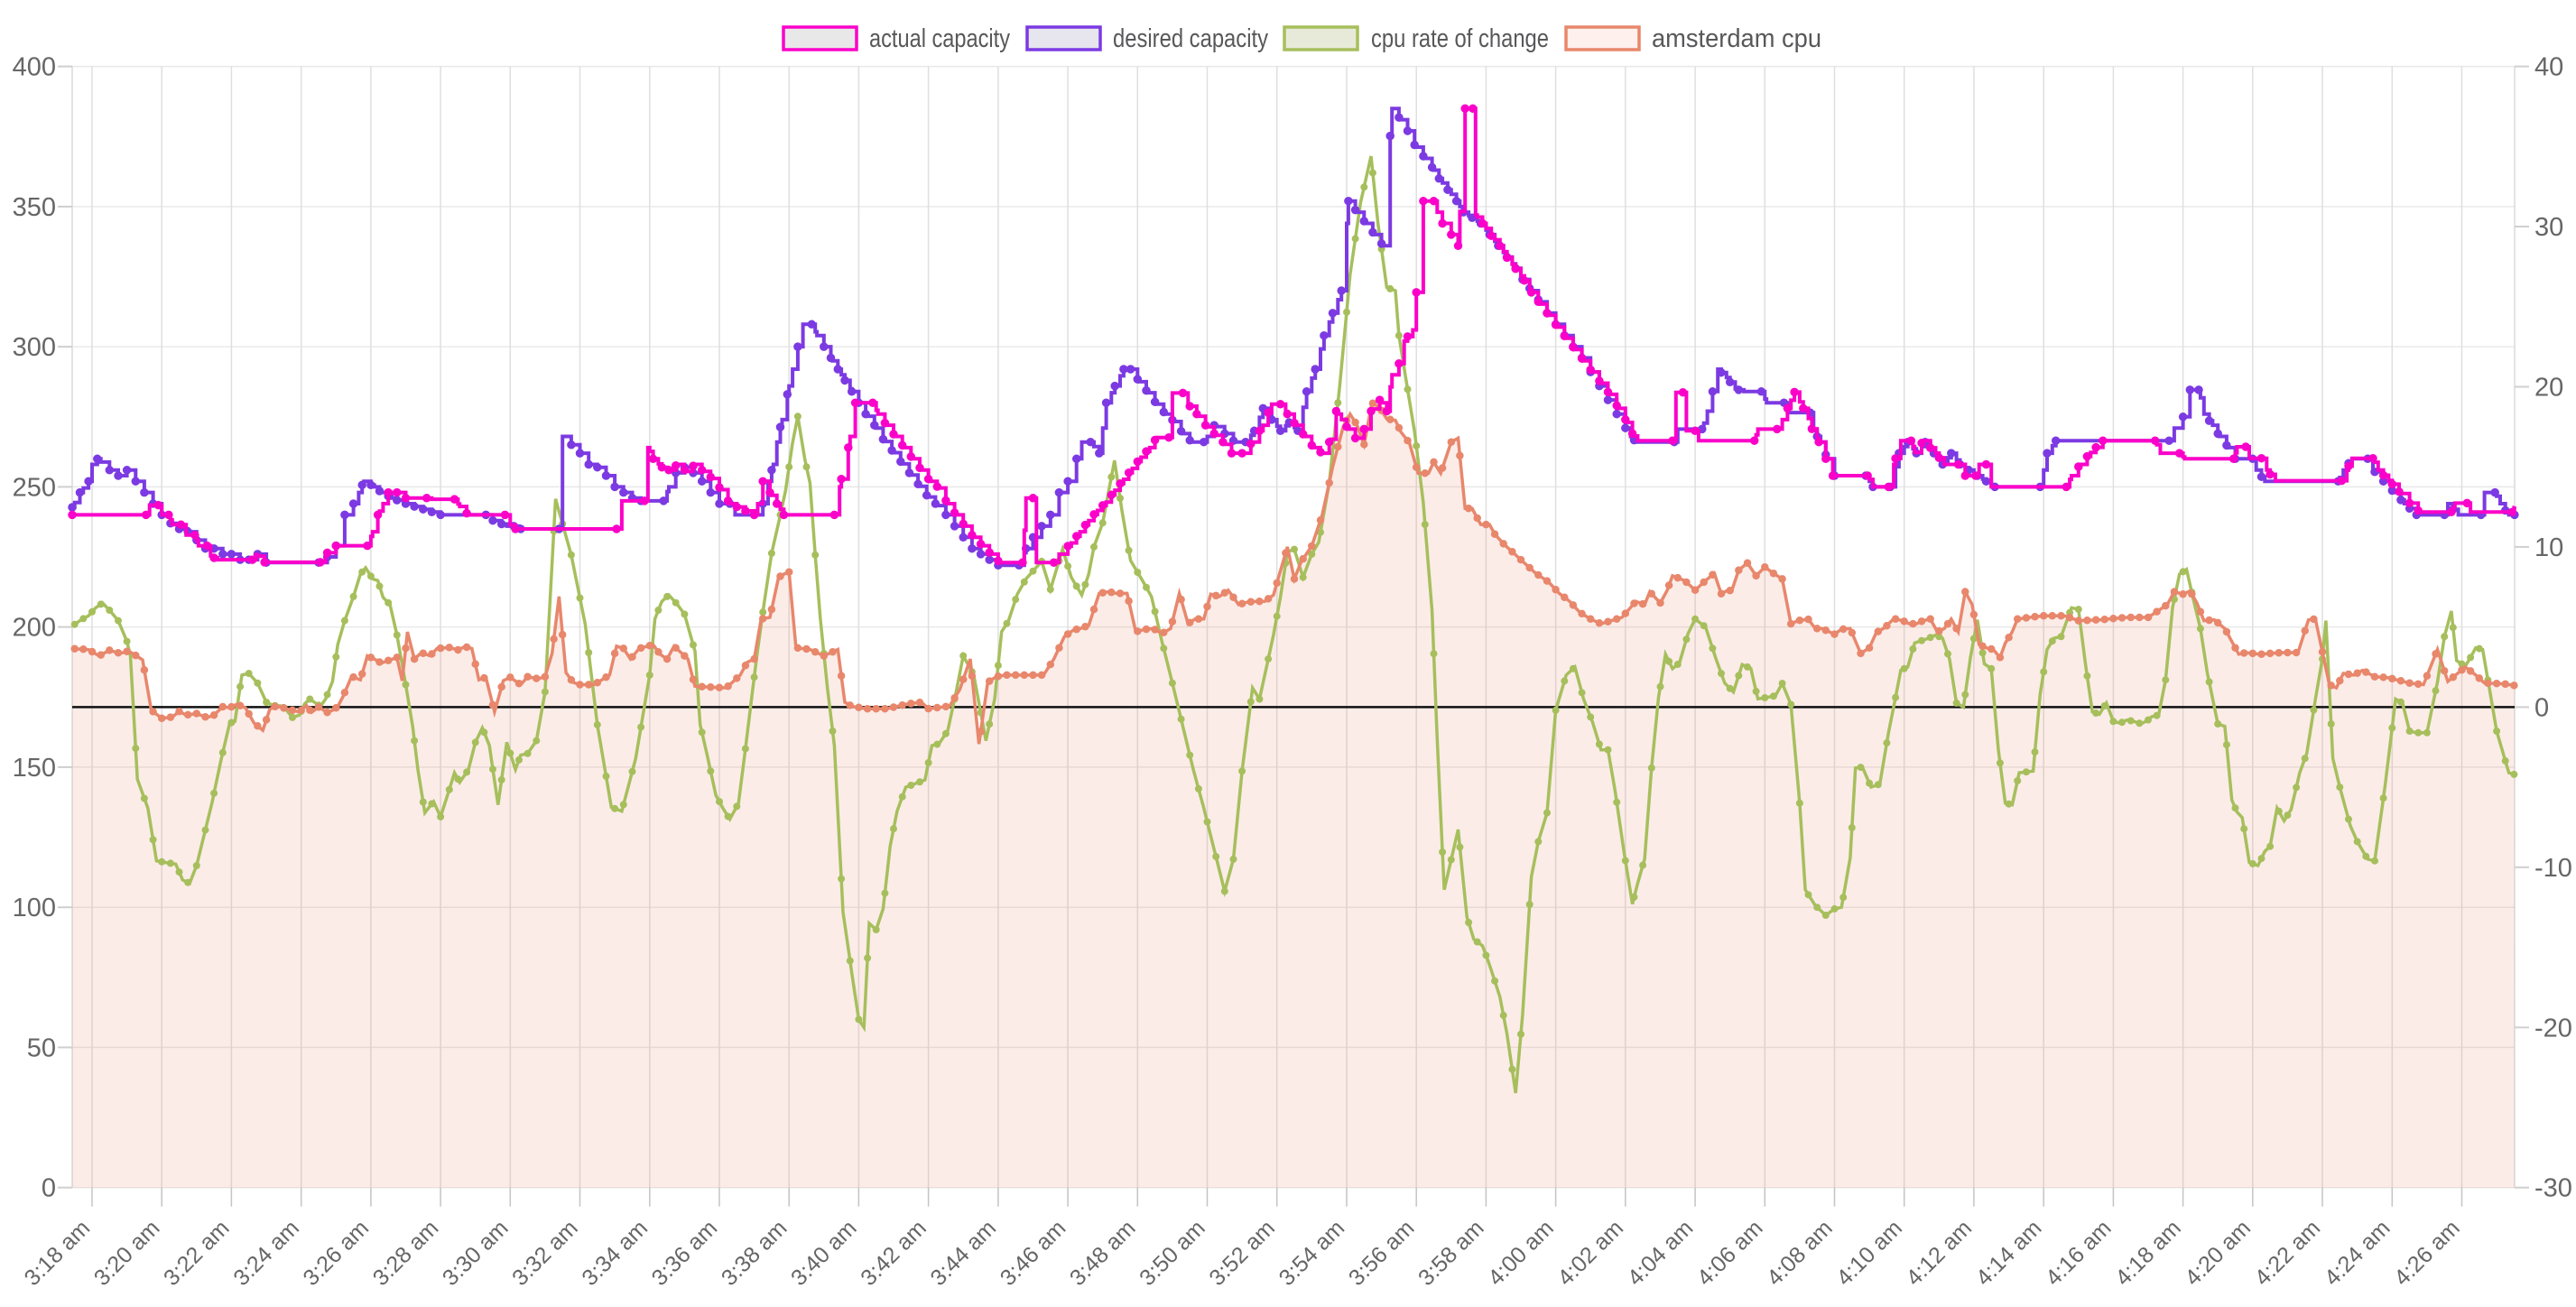  What do you see at coordinates (1736, 38) in the screenshot?
I see `svg-text: amsterdam cpu` at bounding box center [1736, 38].